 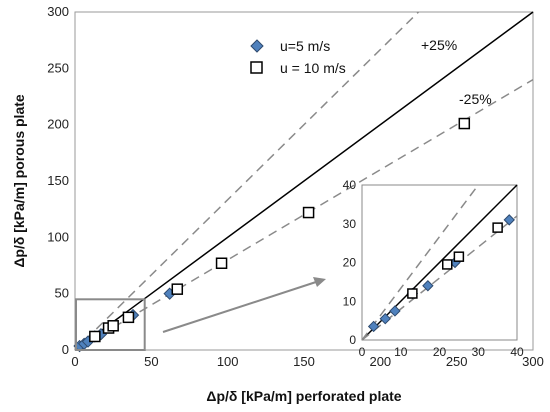 What do you see at coordinates (440, 352) in the screenshot?
I see `x-tick-label: 20` at bounding box center [440, 352].